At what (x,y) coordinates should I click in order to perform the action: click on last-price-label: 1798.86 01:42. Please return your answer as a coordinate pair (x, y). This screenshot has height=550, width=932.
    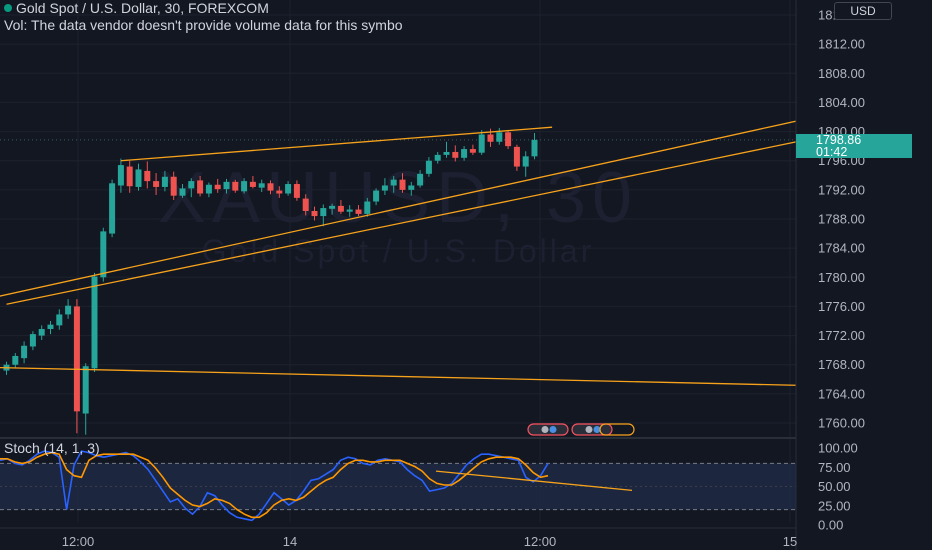
    Looking at the image, I should click on (854, 146).